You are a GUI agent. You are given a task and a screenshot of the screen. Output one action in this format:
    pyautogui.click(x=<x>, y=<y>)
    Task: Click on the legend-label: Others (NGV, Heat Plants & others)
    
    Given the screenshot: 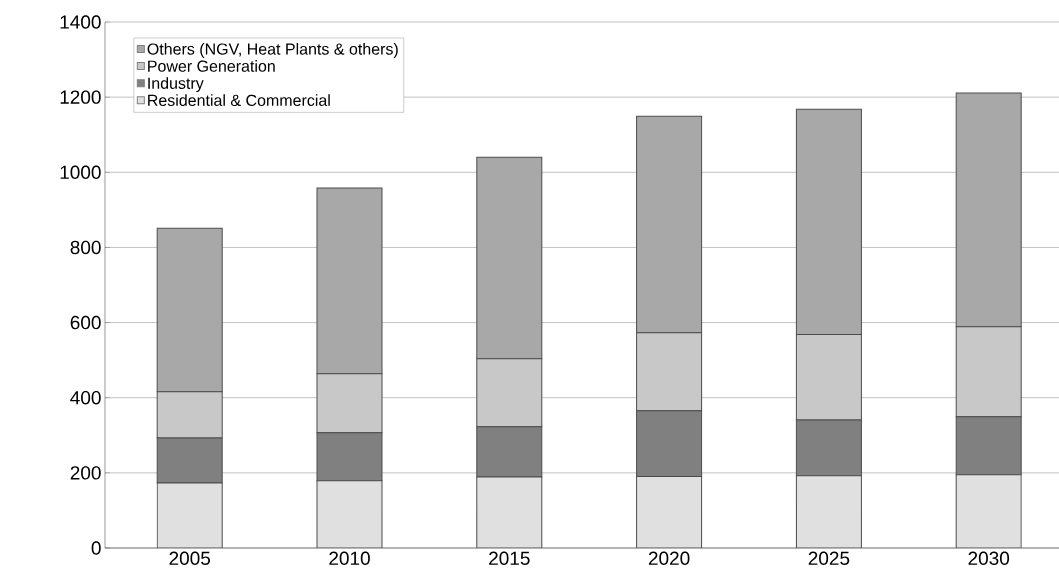 What is the action you would take?
    pyautogui.click(x=272, y=50)
    